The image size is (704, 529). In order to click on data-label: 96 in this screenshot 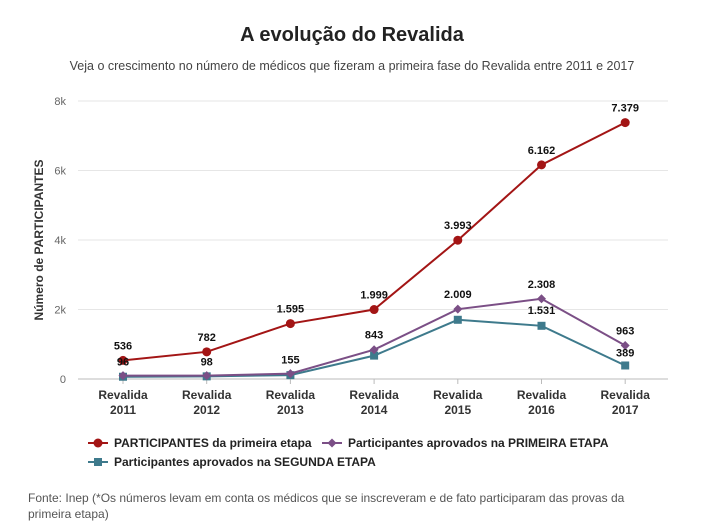, I will do `click(123, 363)`.